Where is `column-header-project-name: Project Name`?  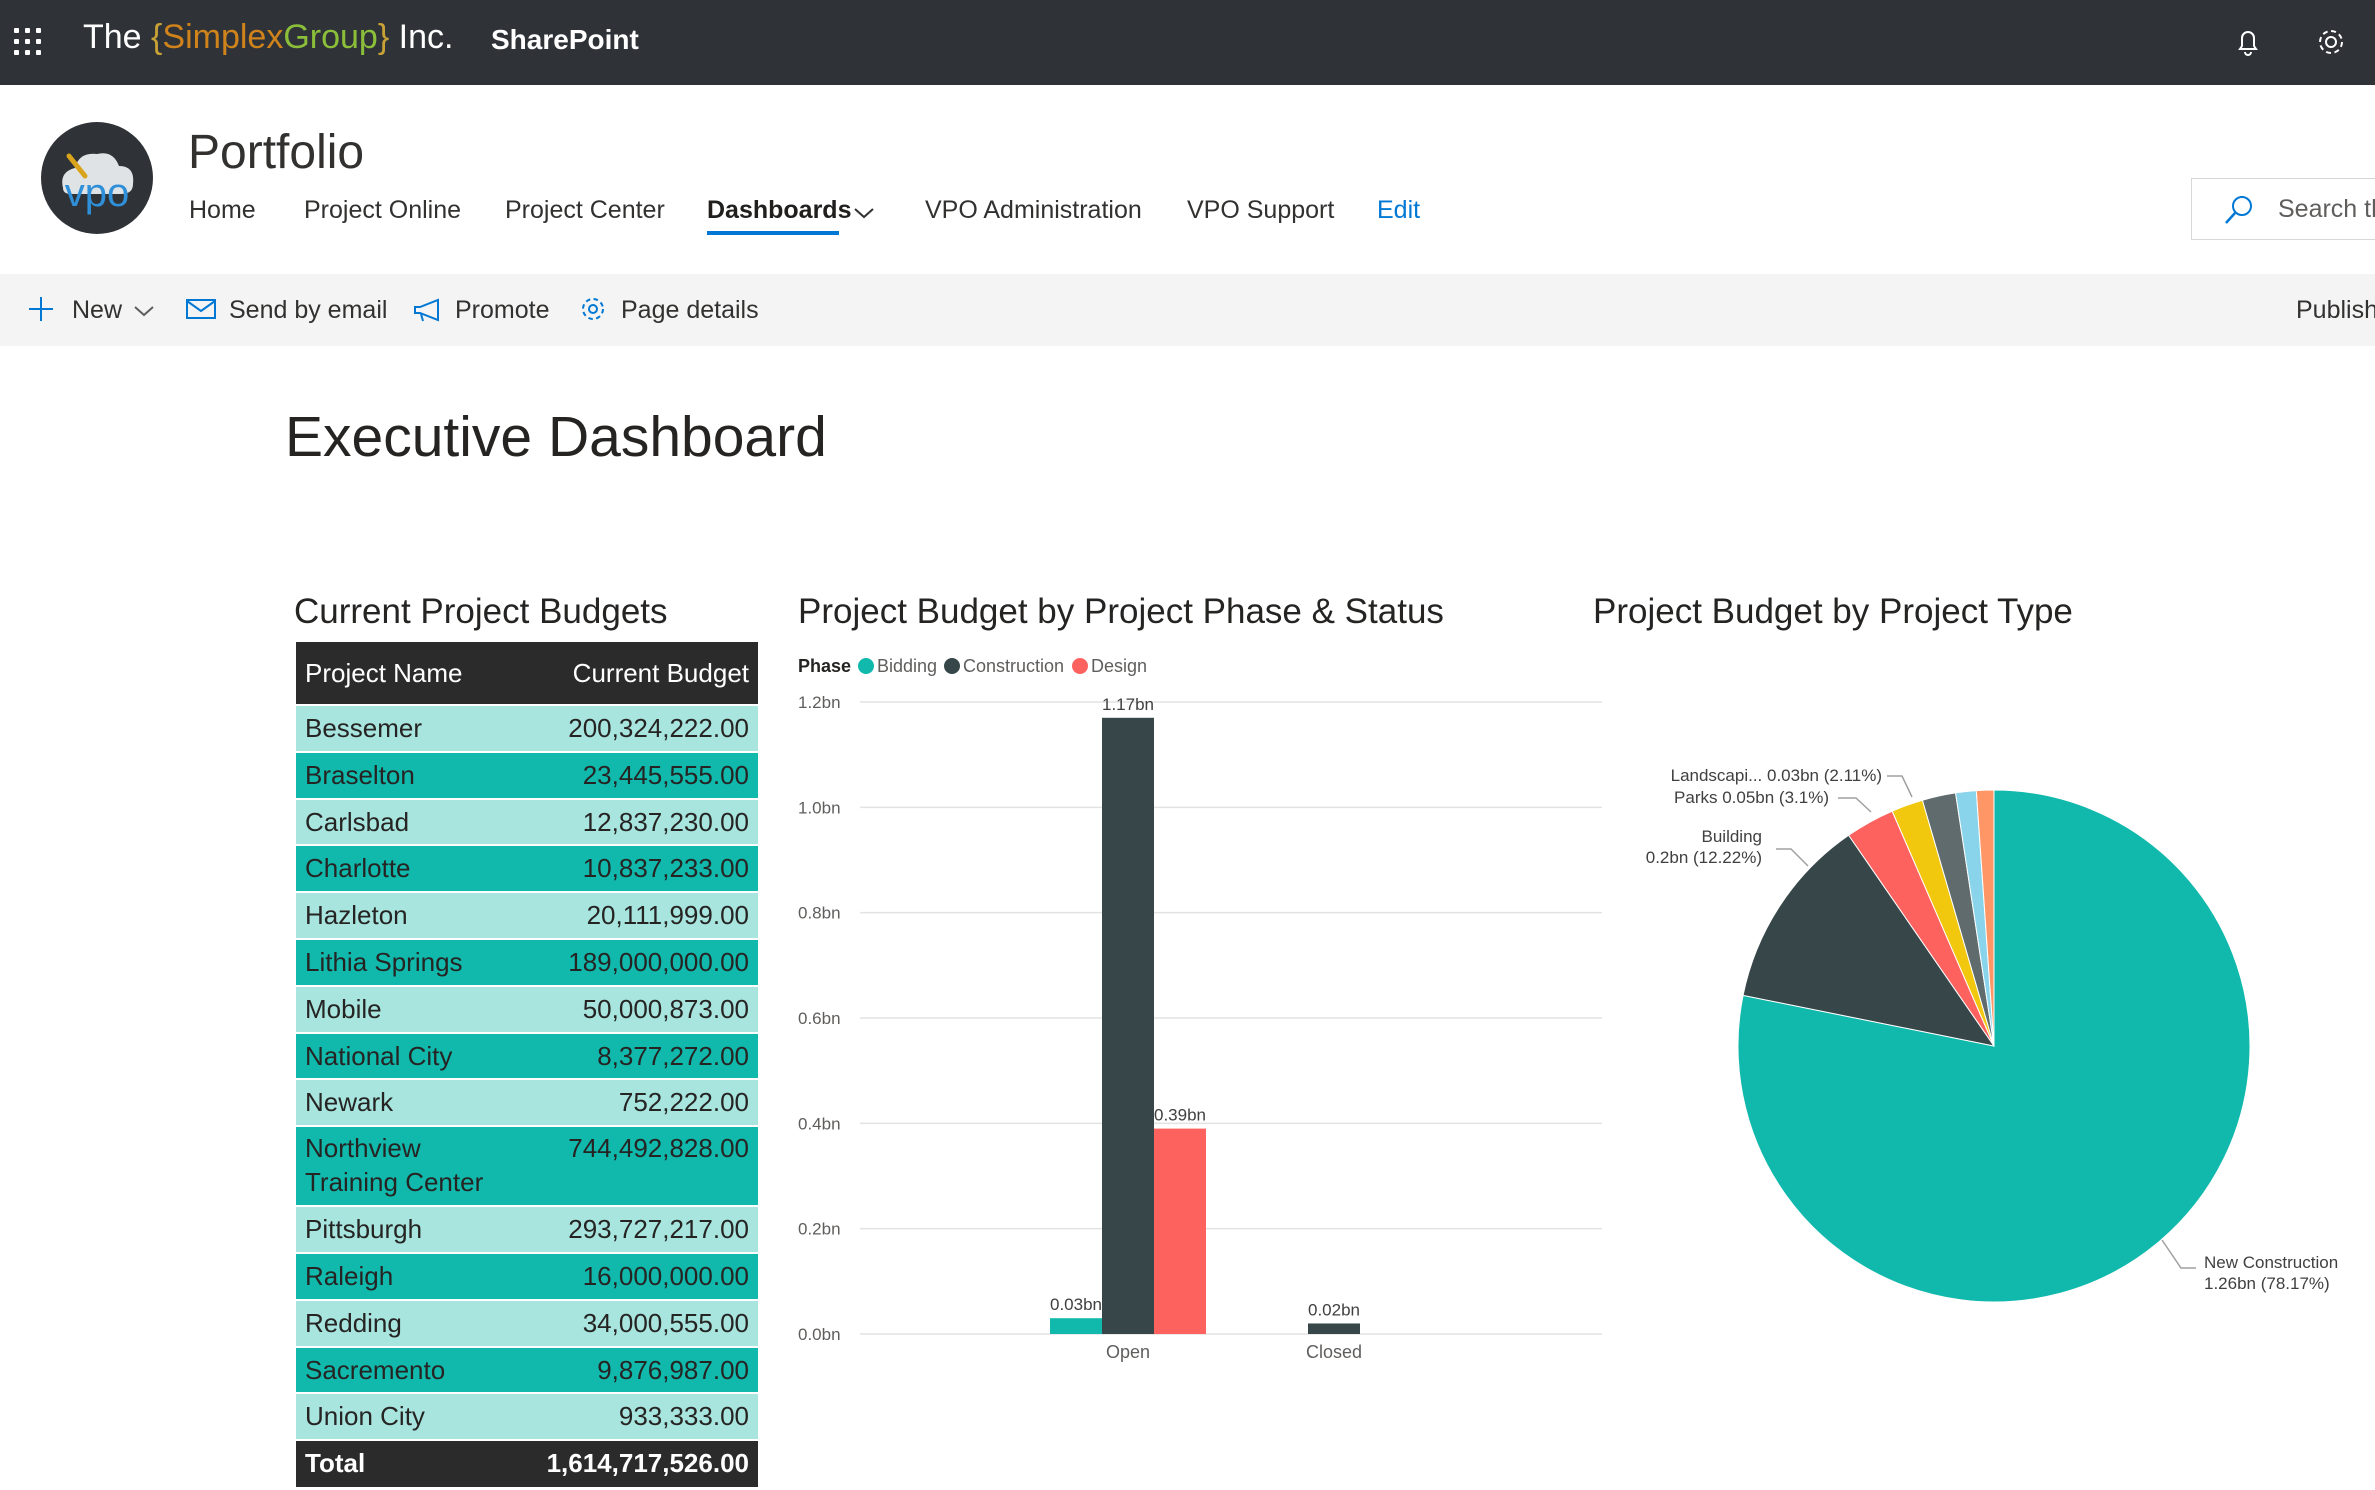 column-header-project-name: Project Name is located at coordinates (405, 673).